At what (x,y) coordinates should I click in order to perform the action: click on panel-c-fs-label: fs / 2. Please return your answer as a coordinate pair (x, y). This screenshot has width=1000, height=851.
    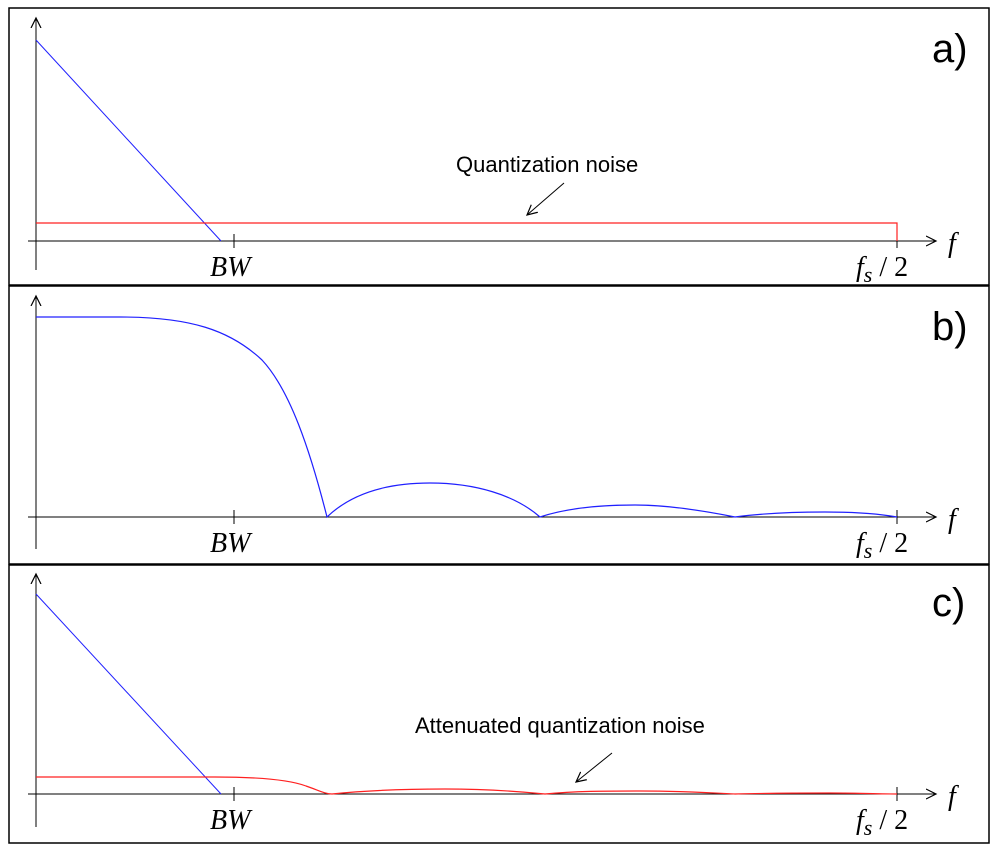
    Looking at the image, I should click on (882, 822).